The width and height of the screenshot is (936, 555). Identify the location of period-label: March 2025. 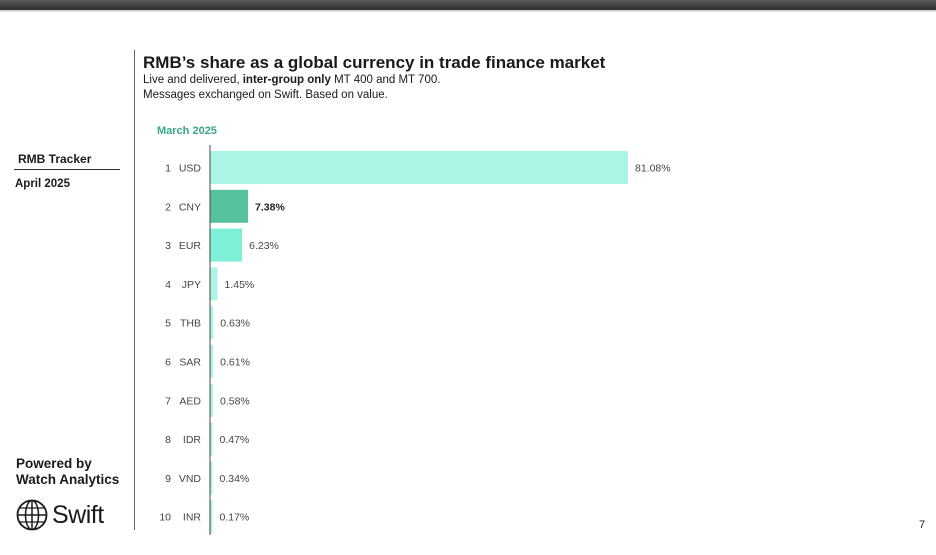
(187, 131).